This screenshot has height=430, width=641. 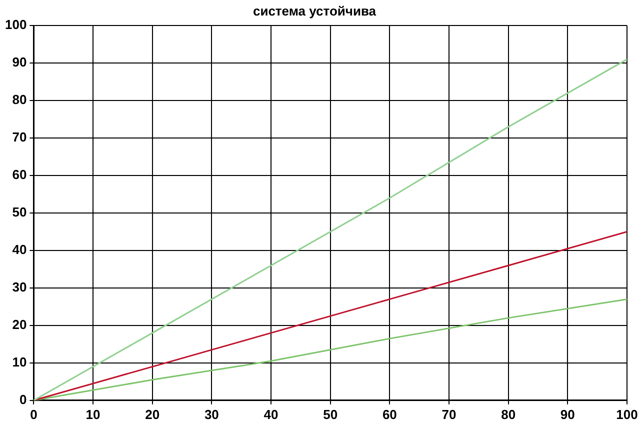 What do you see at coordinates (211, 414) in the screenshot?
I see `x-tick-label: 30` at bounding box center [211, 414].